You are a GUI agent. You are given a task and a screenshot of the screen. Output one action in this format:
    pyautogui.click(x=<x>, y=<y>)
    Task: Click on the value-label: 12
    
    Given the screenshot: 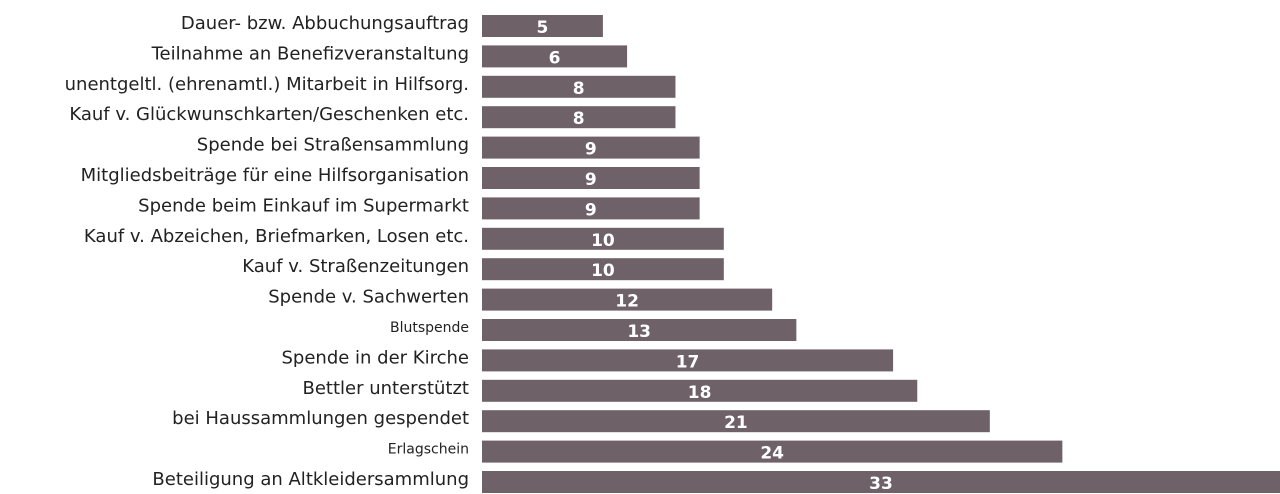 What is the action you would take?
    pyautogui.click(x=627, y=302)
    